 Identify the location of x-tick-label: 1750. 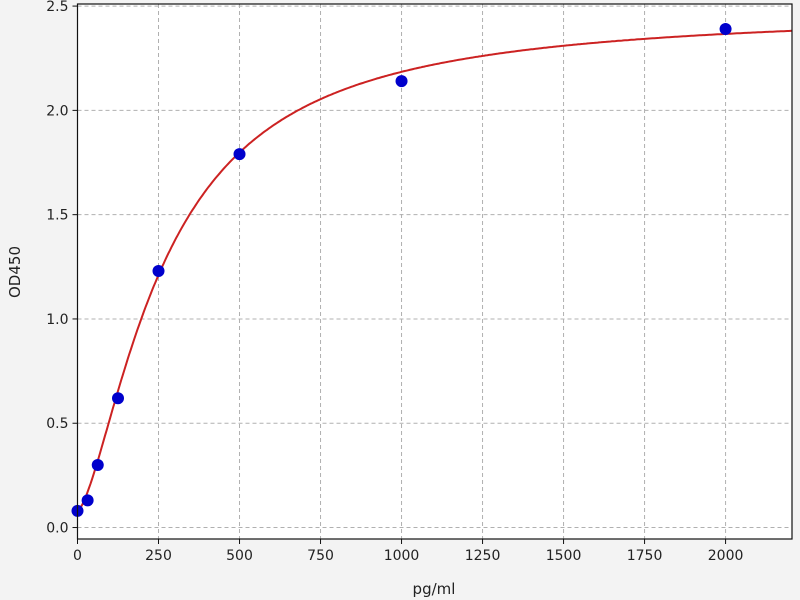
(645, 556).